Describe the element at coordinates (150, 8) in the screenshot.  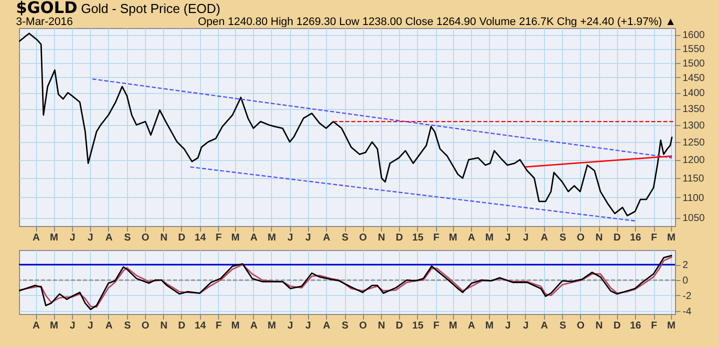
I see `chart-subtitle: Gold - Spot Price (EOD)` at that location.